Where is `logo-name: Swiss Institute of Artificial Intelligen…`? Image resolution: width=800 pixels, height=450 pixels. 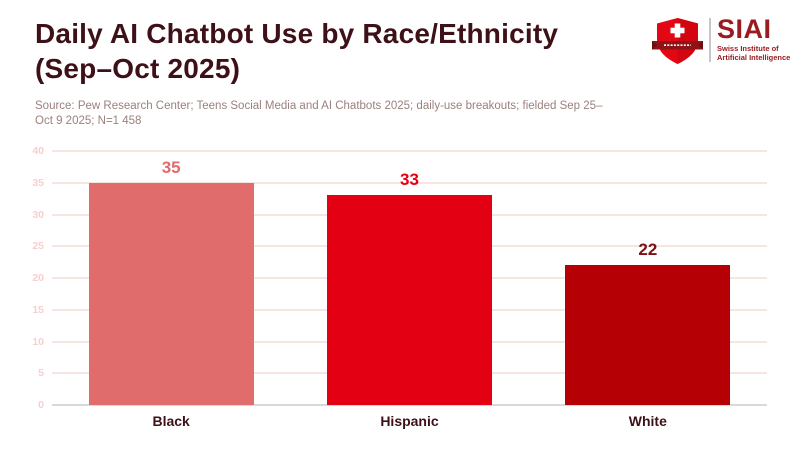 logo-name: Swiss Institute of Artificial Intelligen… is located at coordinates (754, 53).